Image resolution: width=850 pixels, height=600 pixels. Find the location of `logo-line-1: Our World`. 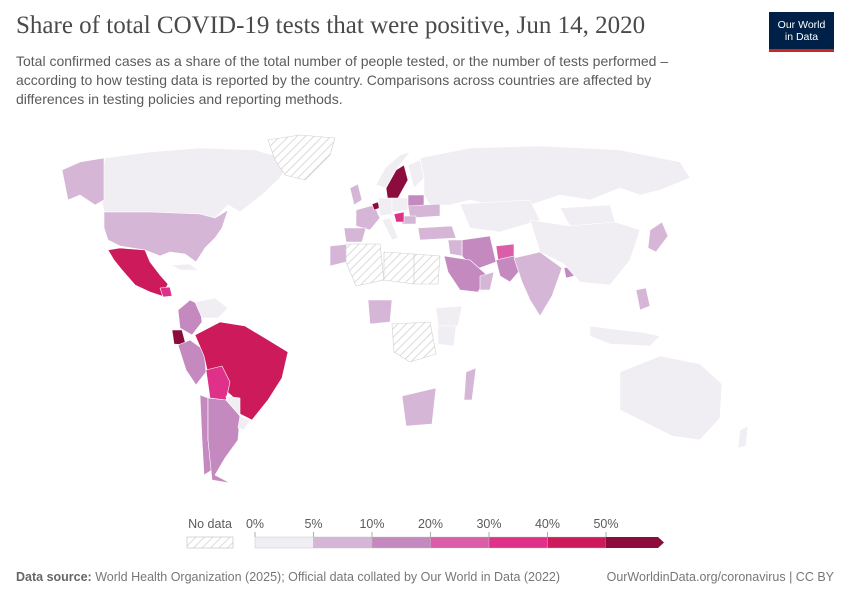

logo-line-1: Our World is located at coordinates (801, 24).